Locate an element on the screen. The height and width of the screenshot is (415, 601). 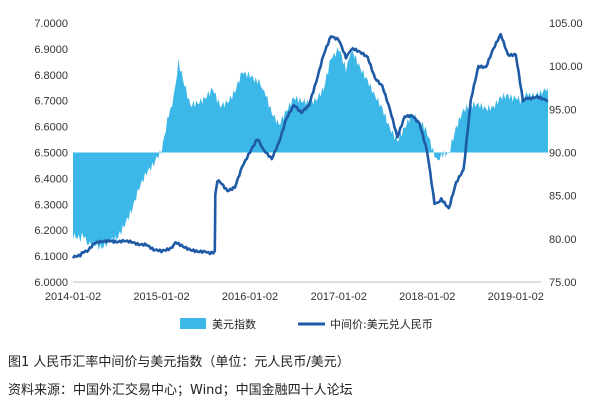
legend: 美元指数 中间价:美元兑人民币 is located at coordinates (306, 324).